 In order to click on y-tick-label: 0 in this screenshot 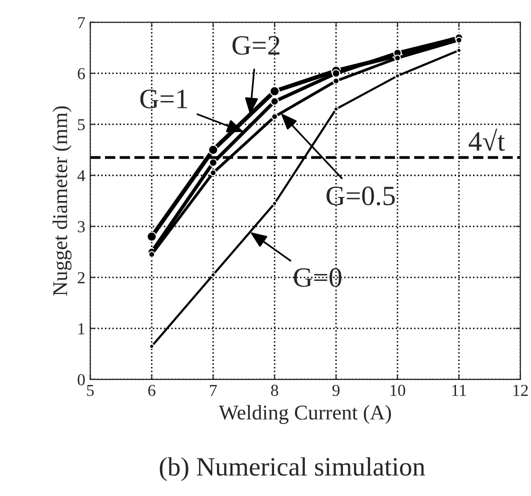, I will do `click(81, 380)`.